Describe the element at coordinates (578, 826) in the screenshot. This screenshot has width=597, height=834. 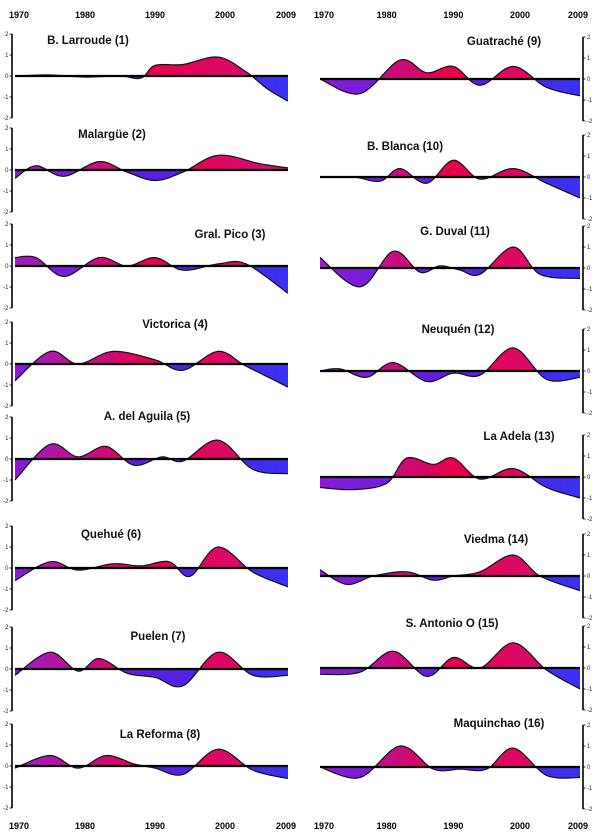
I see `bottom-year-label-right: 2009` at that location.